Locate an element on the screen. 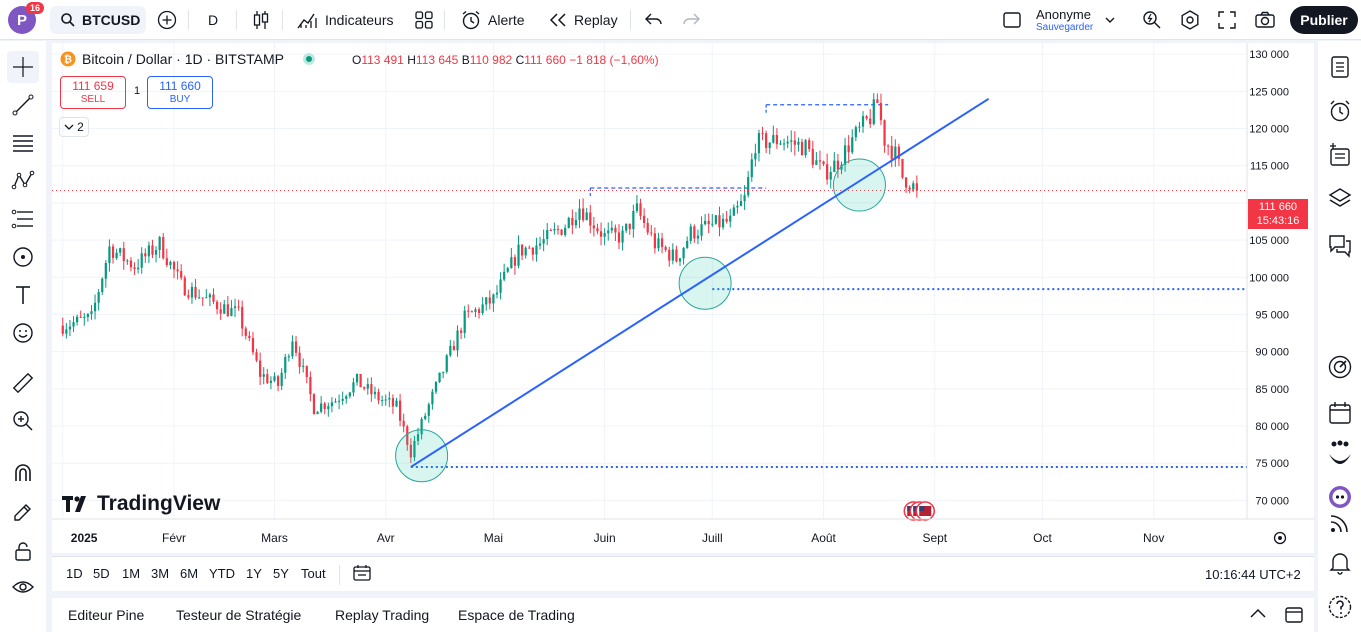 The height and width of the screenshot is (632, 1361). zoom-tool is located at coordinates (23, 421).